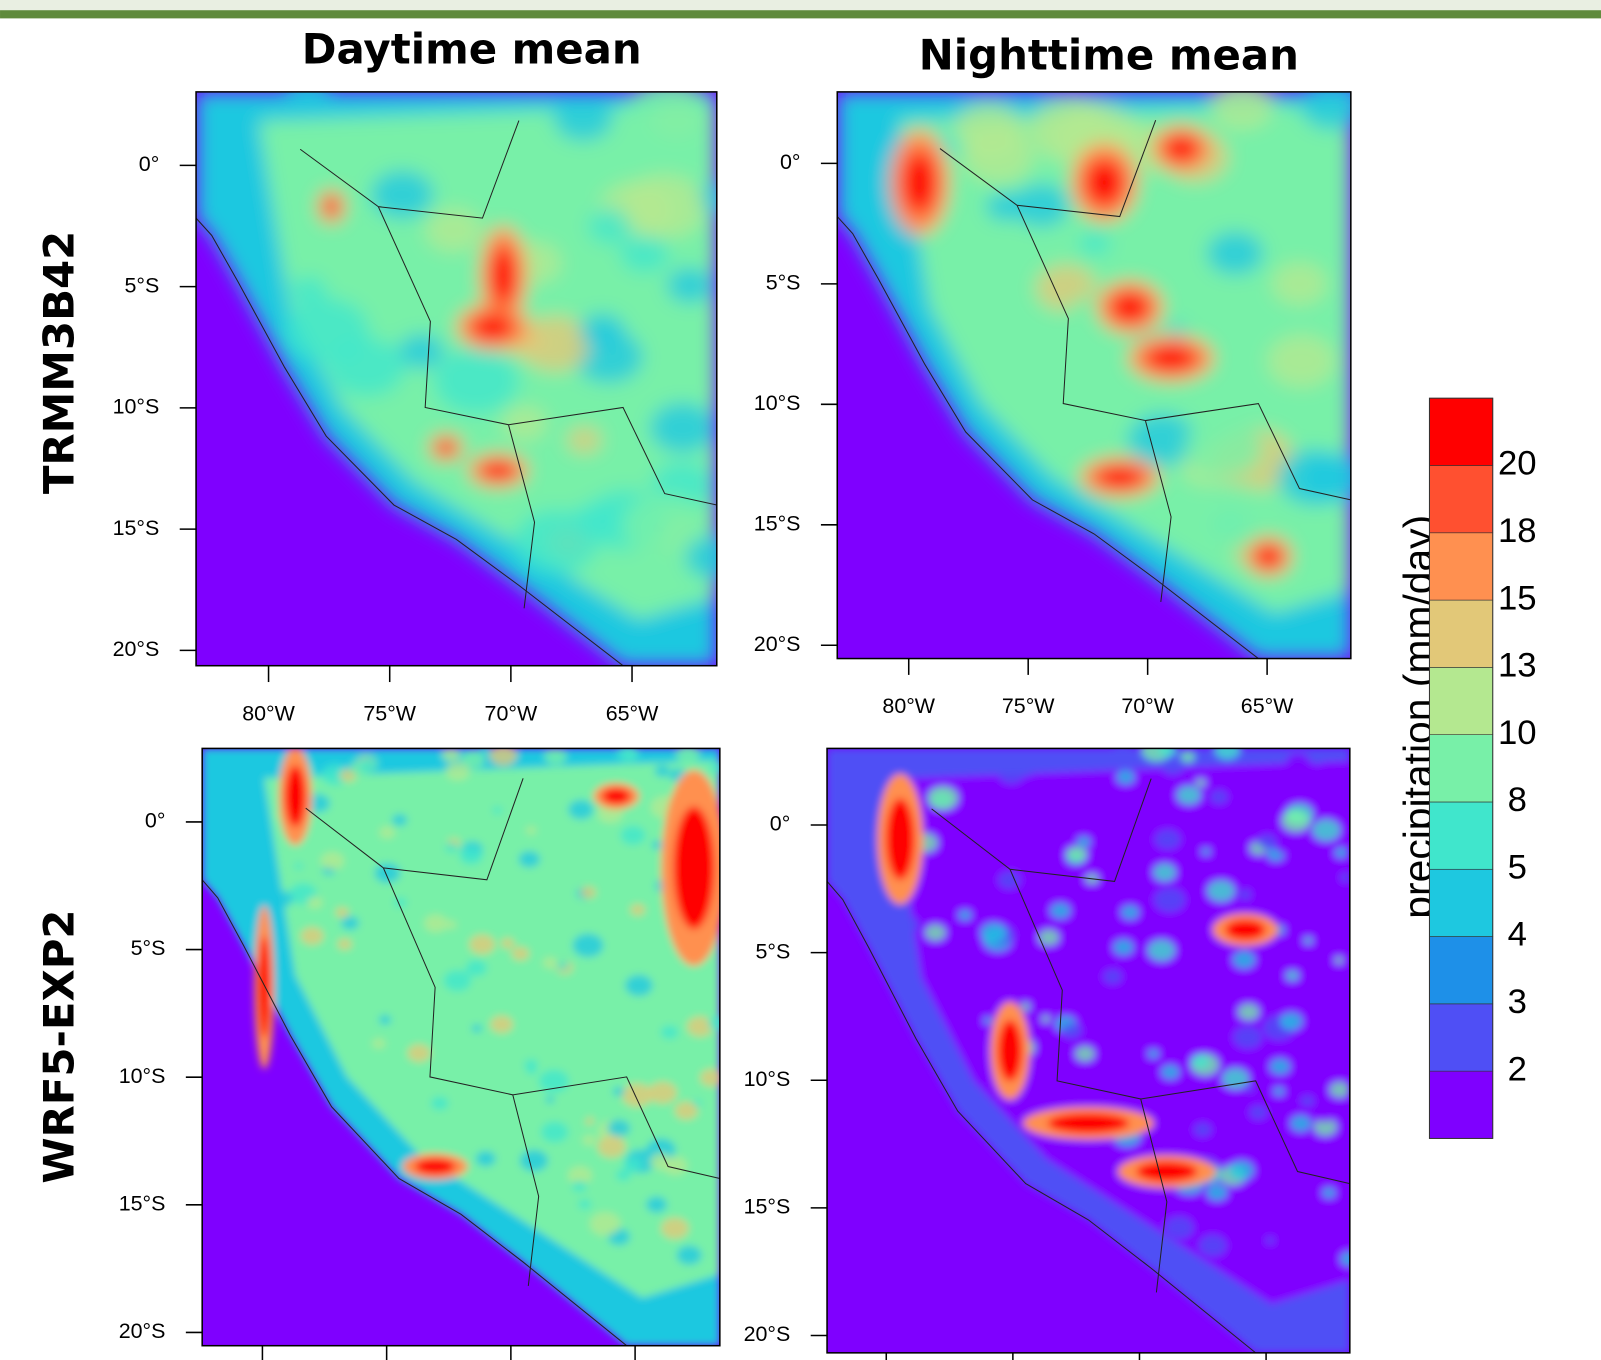 This screenshot has width=1601, height=1360. Describe the element at coordinates (1517, 800) in the screenshot. I see `colorbar-tick-label: 8` at that location.